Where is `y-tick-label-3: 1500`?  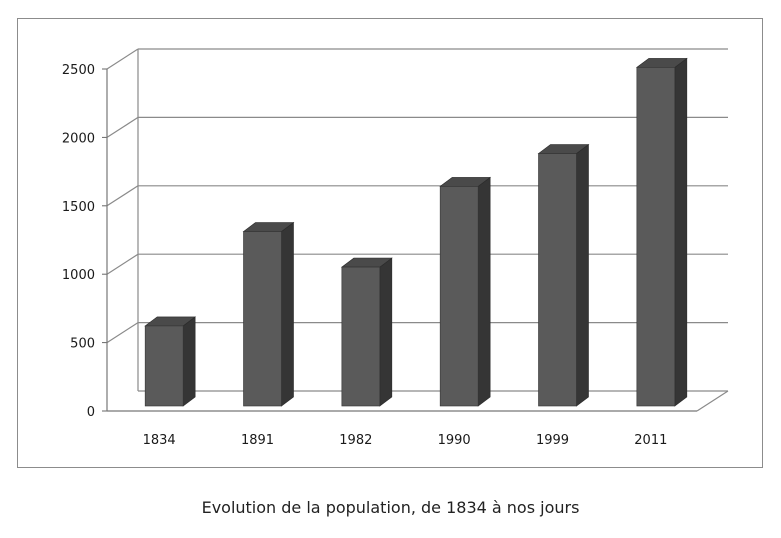
y-tick-label-3: 1500 is located at coordinates (78, 207).